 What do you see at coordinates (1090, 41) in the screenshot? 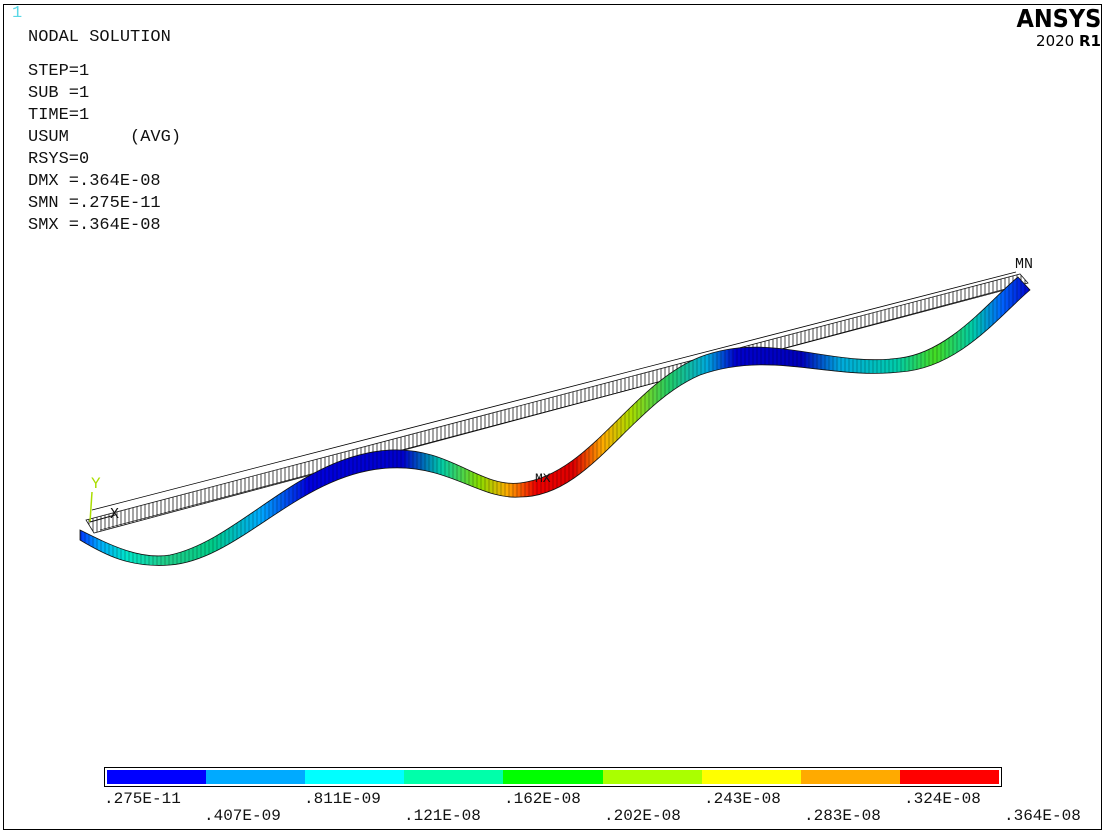
I see `version-release: R1` at bounding box center [1090, 41].